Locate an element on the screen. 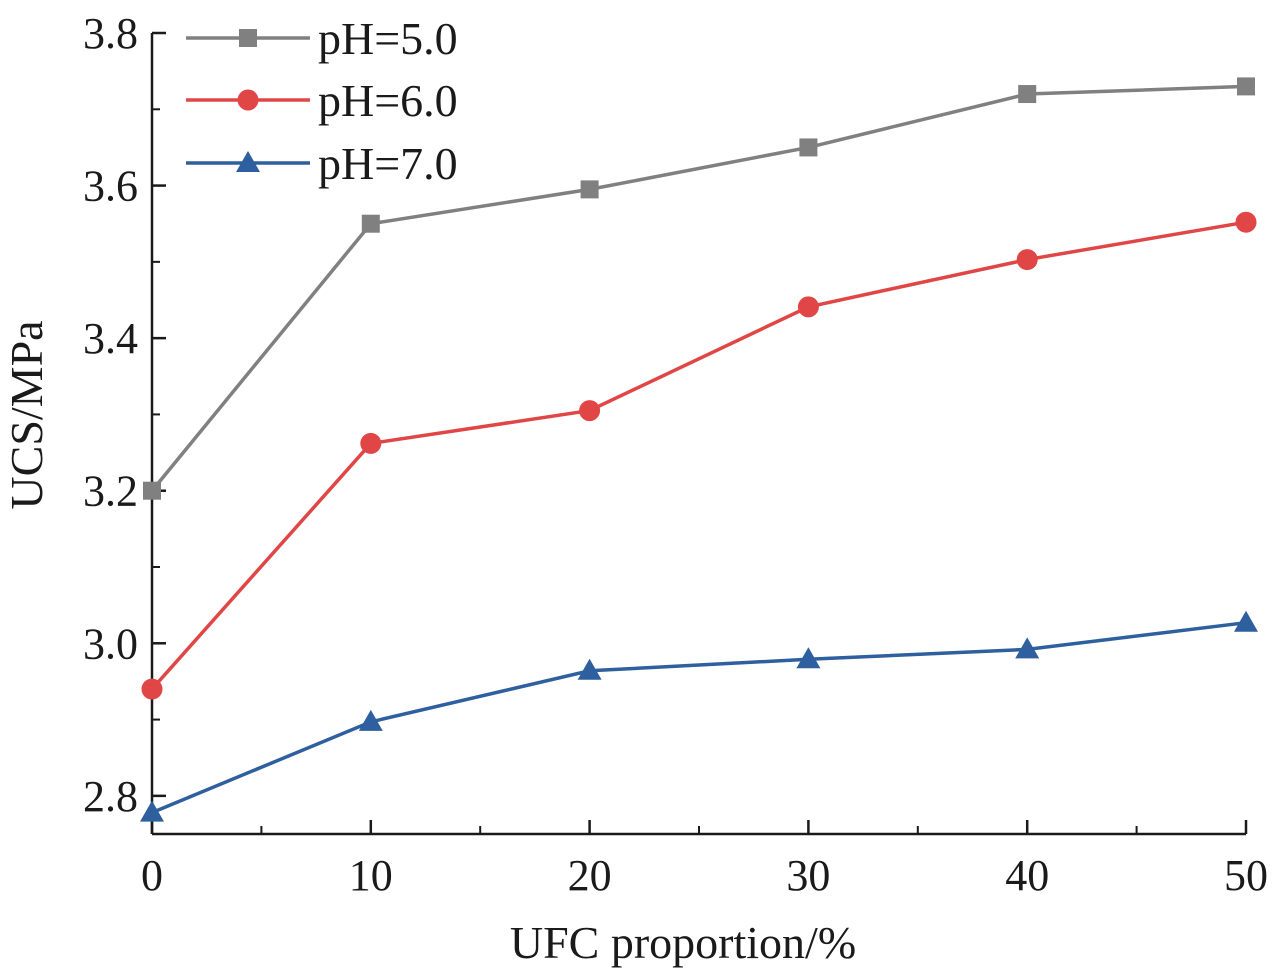  x-tick-label: 0 is located at coordinates (152, 875).